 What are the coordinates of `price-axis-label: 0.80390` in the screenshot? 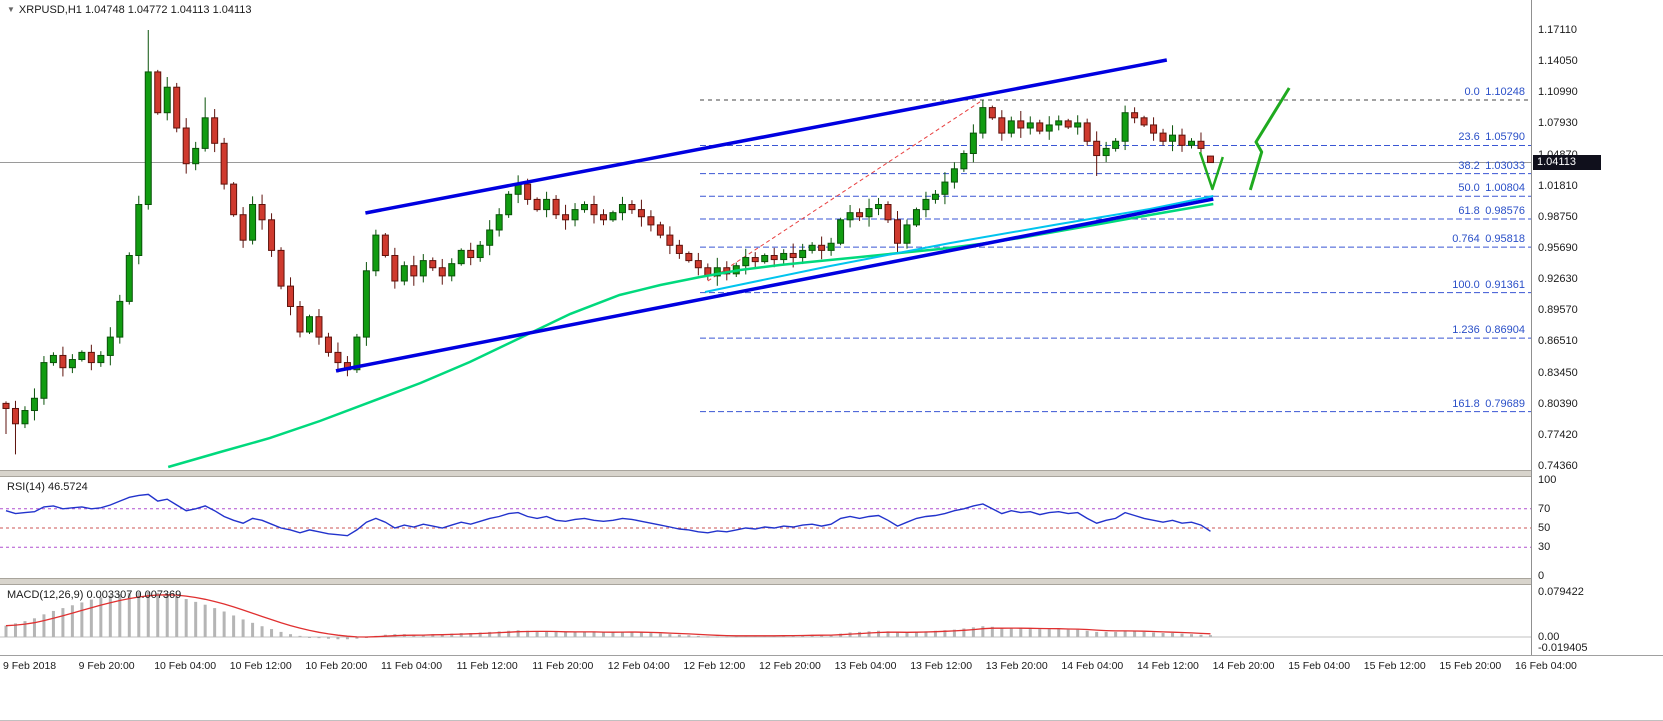 It's located at (1558, 403).